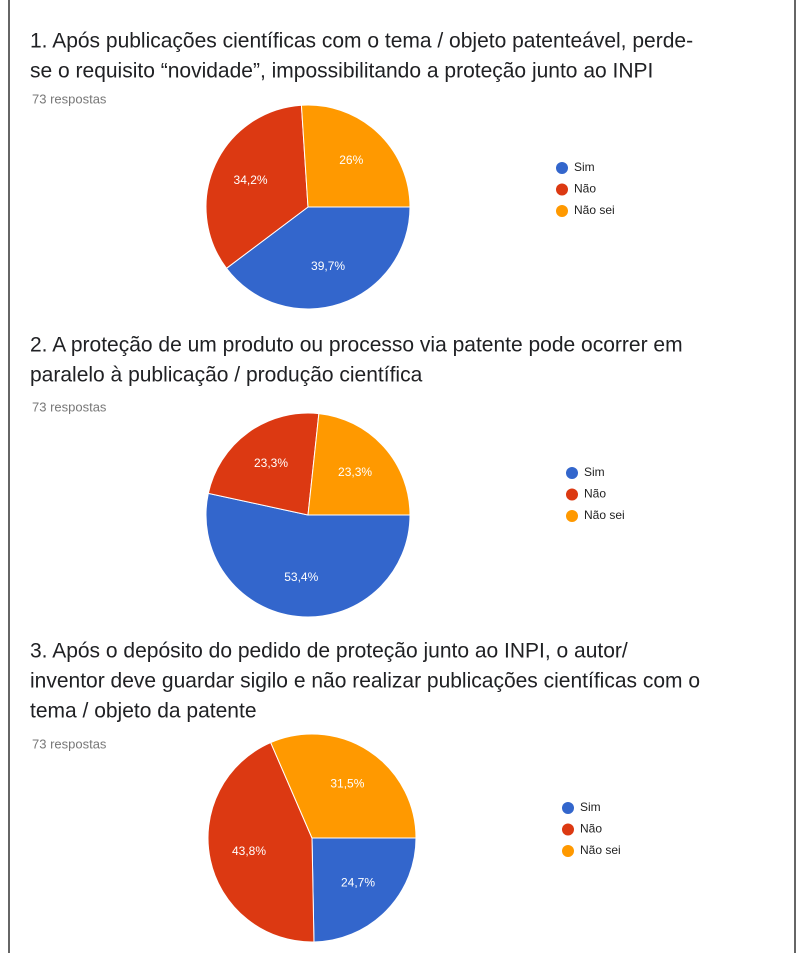 The width and height of the screenshot is (799, 953). What do you see at coordinates (328, 266) in the screenshot?
I see `slice-label: 39,7%` at bounding box center [328, 266].